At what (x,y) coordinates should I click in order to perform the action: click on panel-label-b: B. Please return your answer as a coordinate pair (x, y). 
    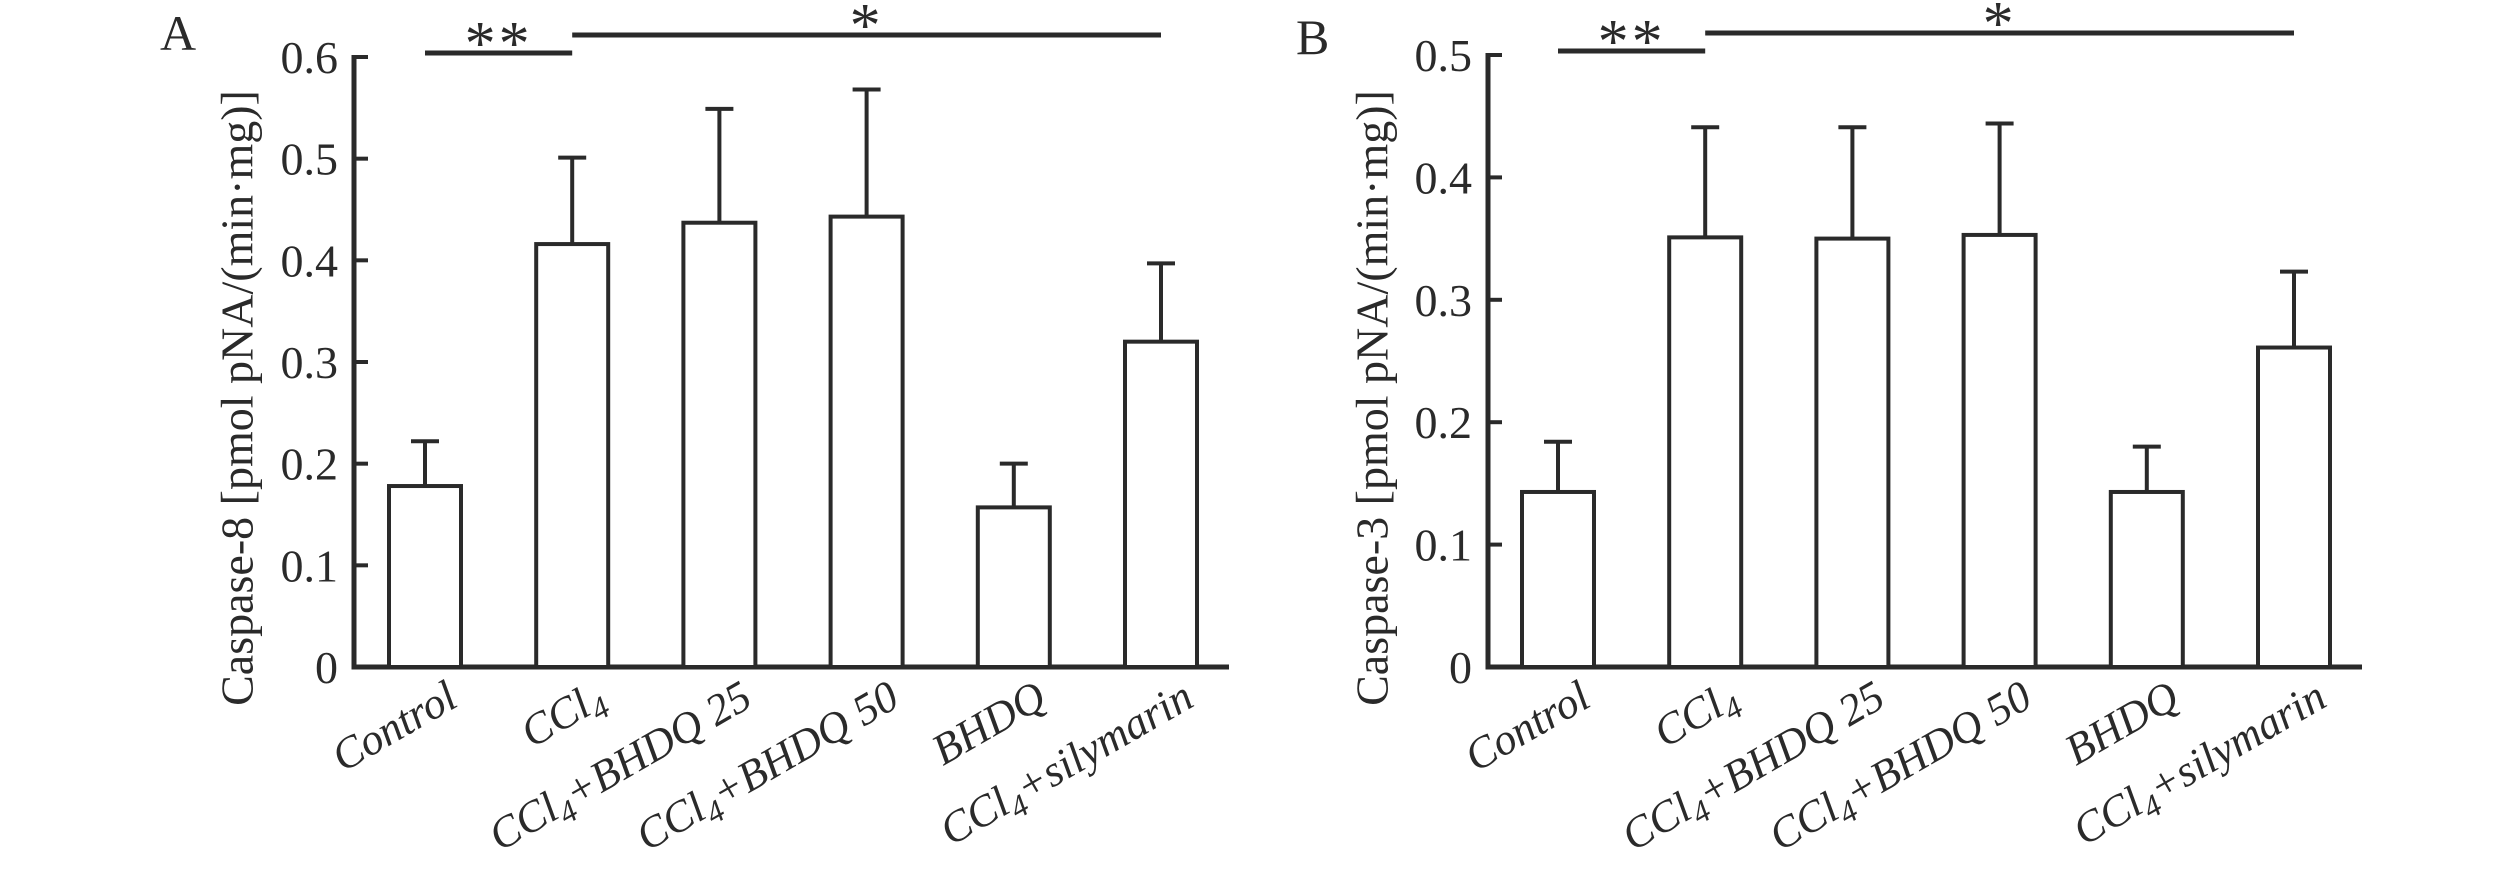
    Looking at the image, I should click on (1313, 37).